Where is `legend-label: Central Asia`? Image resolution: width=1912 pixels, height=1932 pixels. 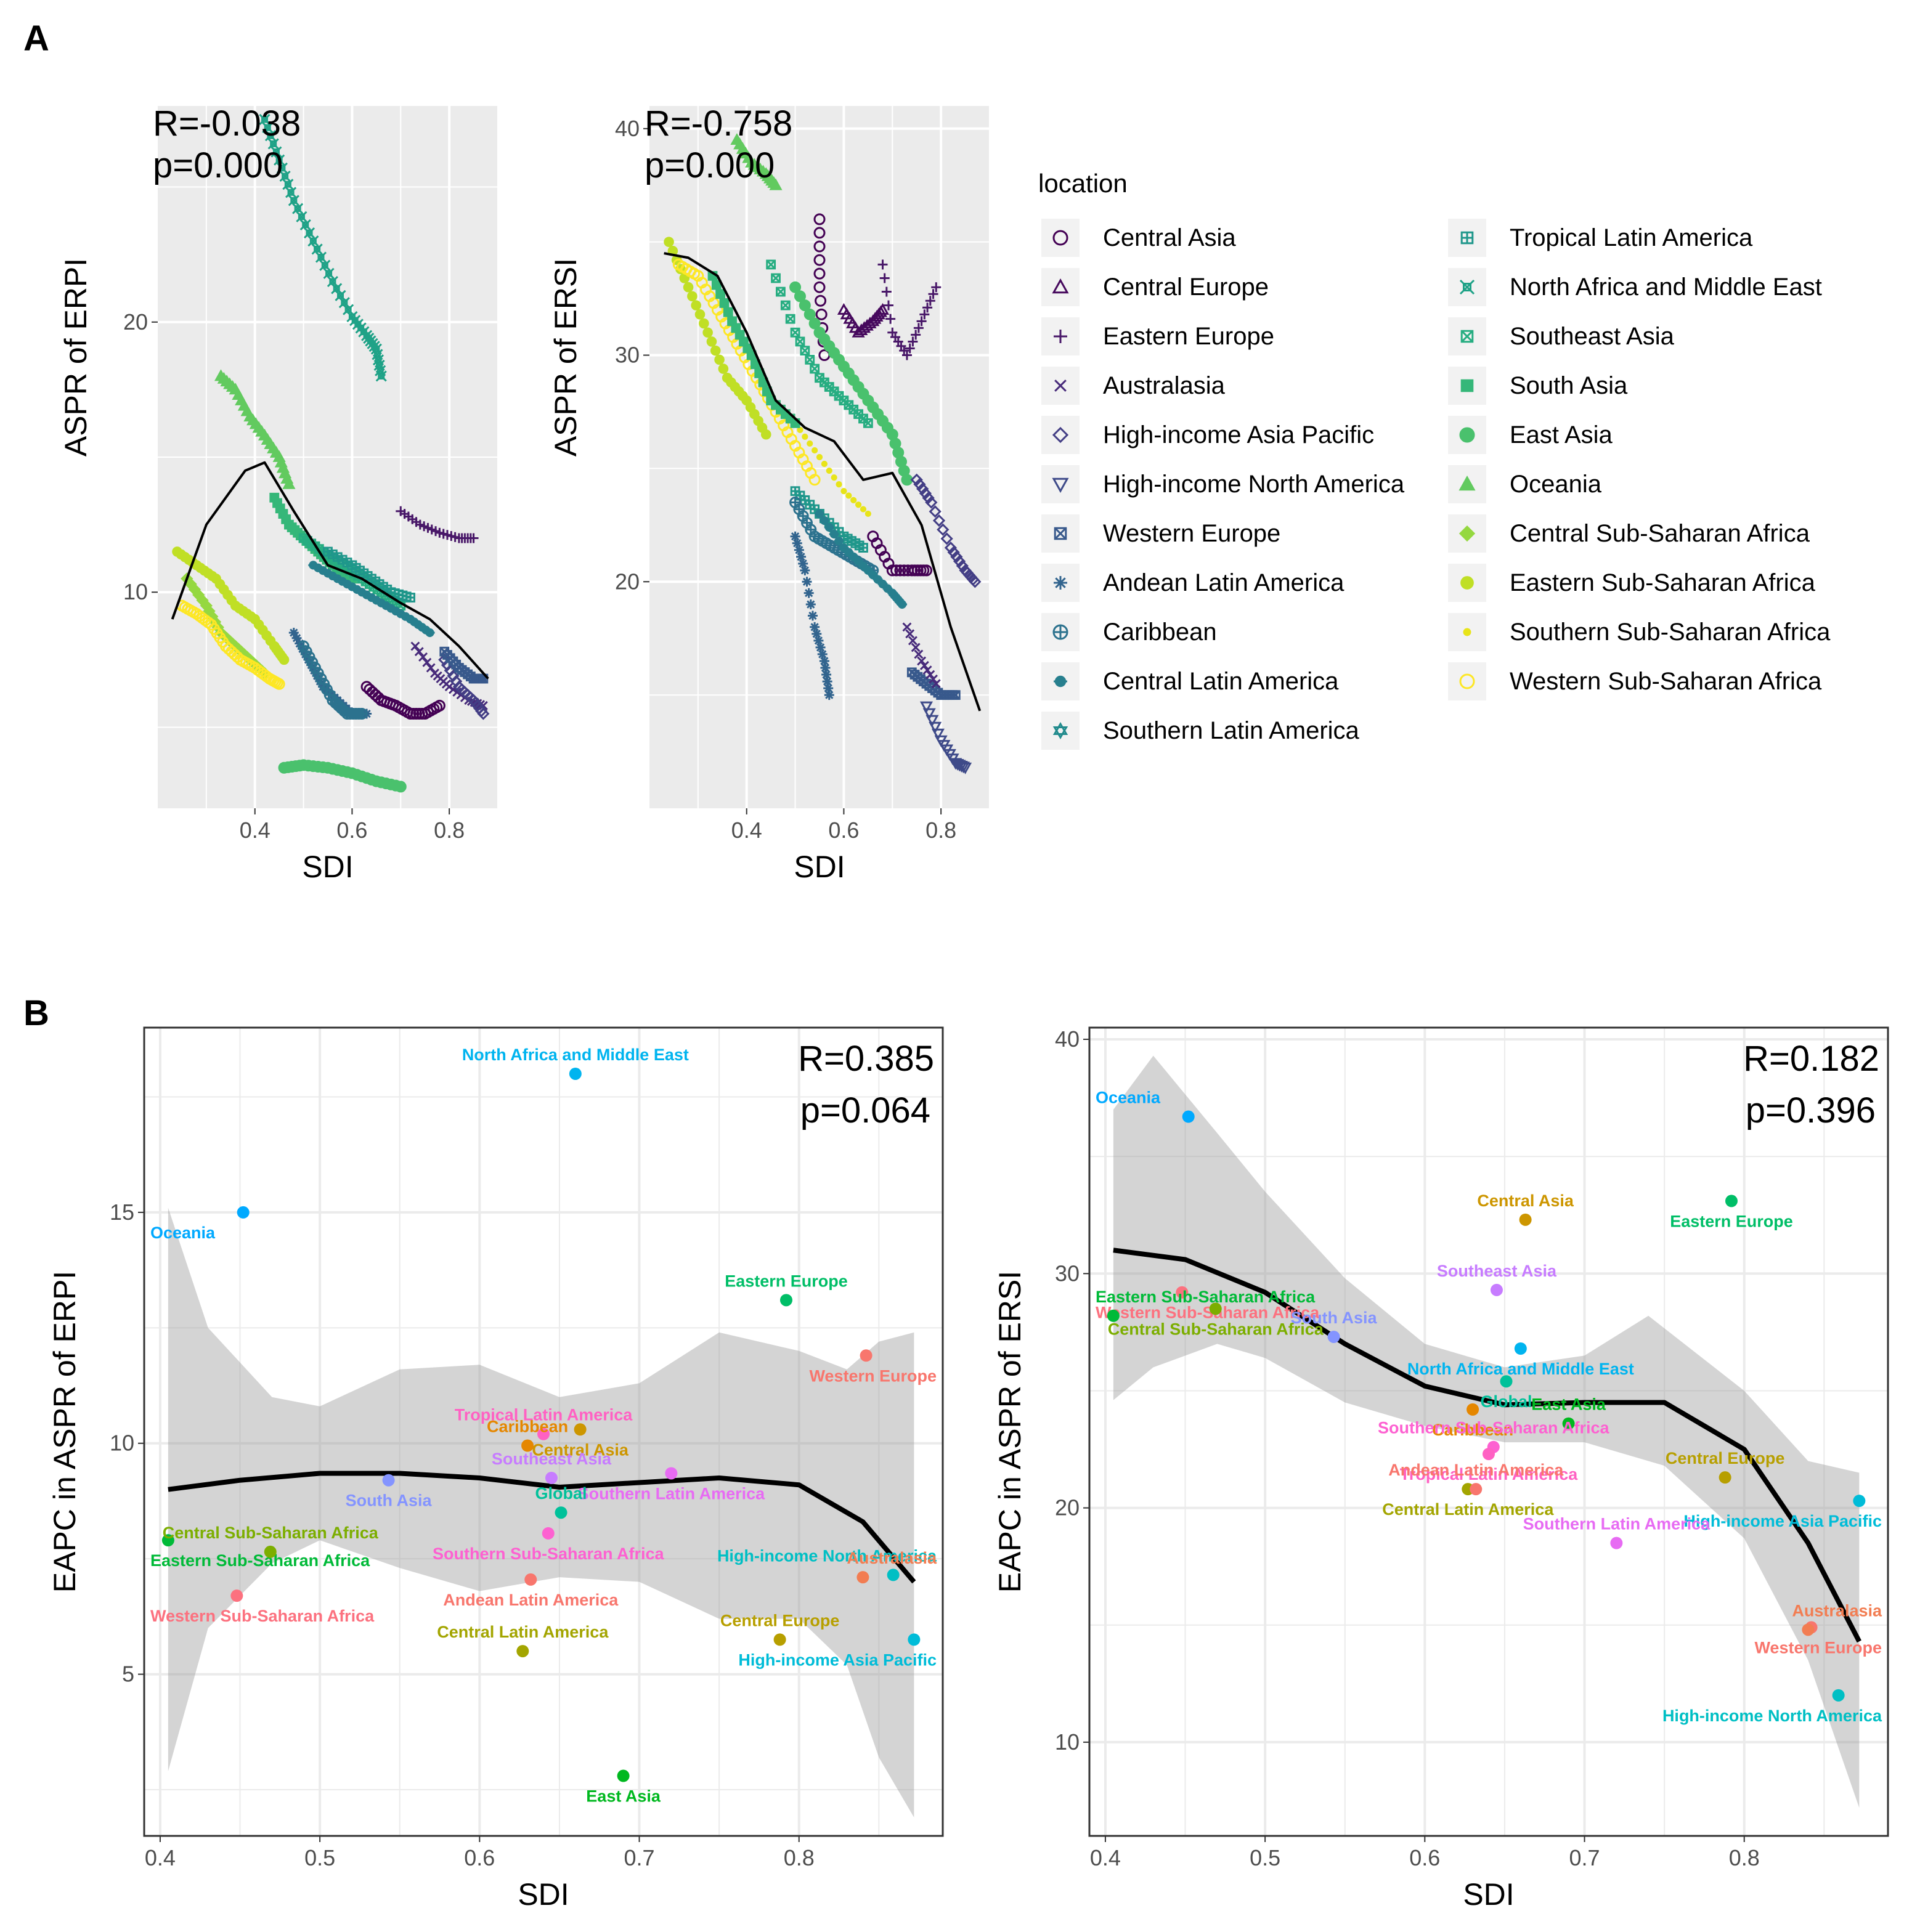
legend-label: Central Asia is located at coordinates (1169, 238).